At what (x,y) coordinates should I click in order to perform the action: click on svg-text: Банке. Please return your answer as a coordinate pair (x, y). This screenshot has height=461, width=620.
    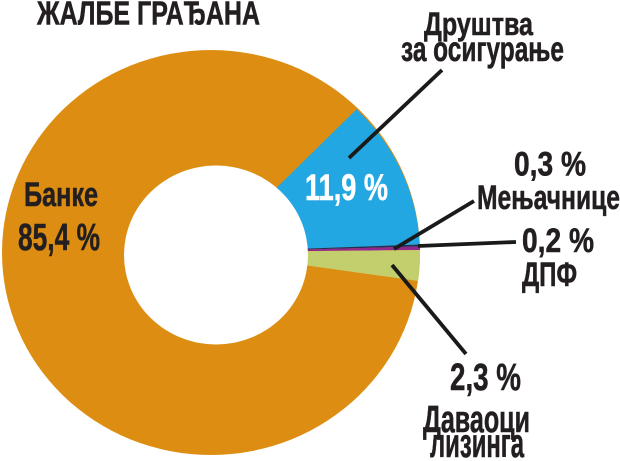
    Looking at the image, I should click on (61, 195).